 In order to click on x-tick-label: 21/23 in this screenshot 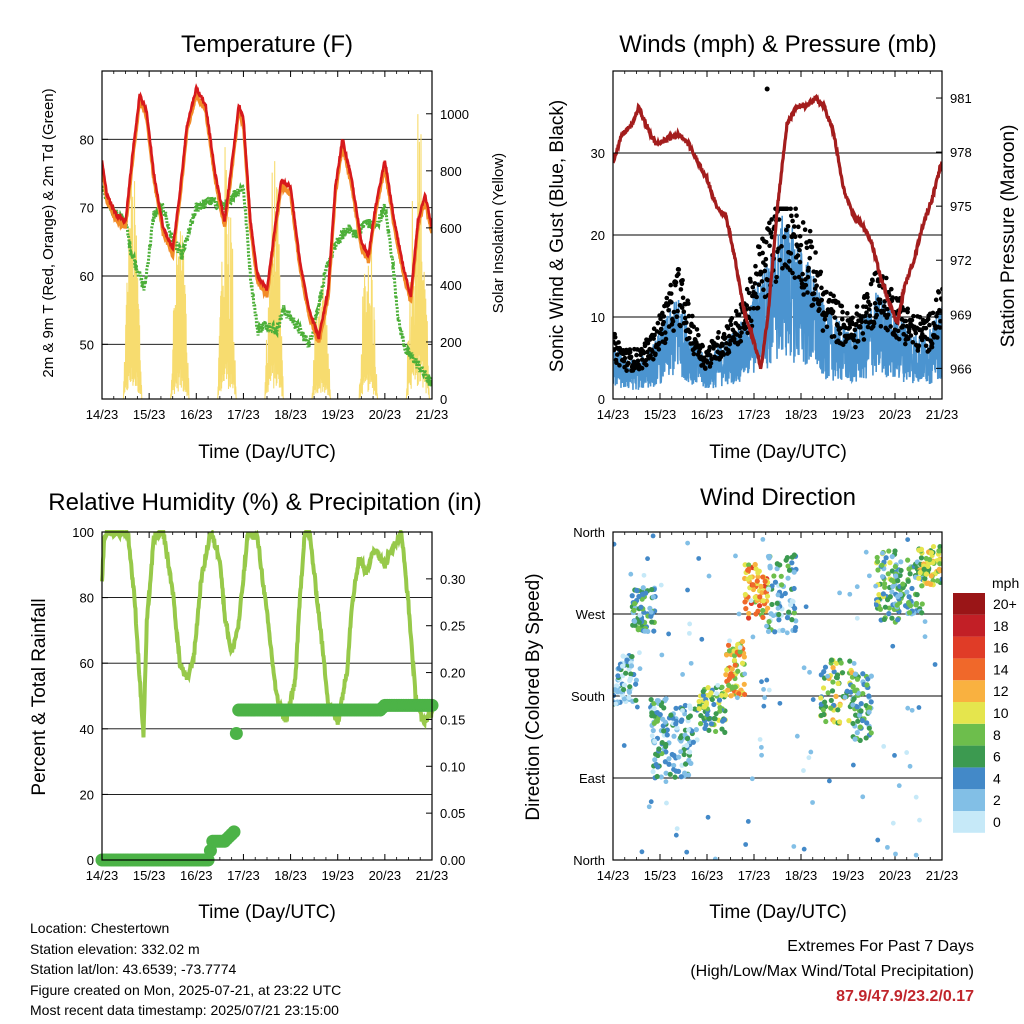, I will do `click(432, 414)`.